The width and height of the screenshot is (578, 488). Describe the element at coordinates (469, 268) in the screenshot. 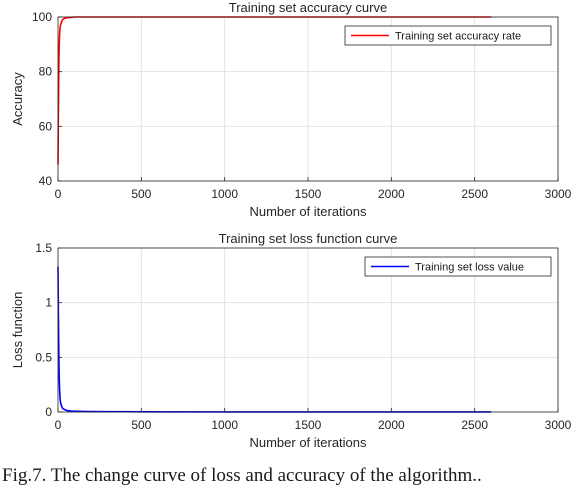

I see `legend-label: Training set loss value` at that location.